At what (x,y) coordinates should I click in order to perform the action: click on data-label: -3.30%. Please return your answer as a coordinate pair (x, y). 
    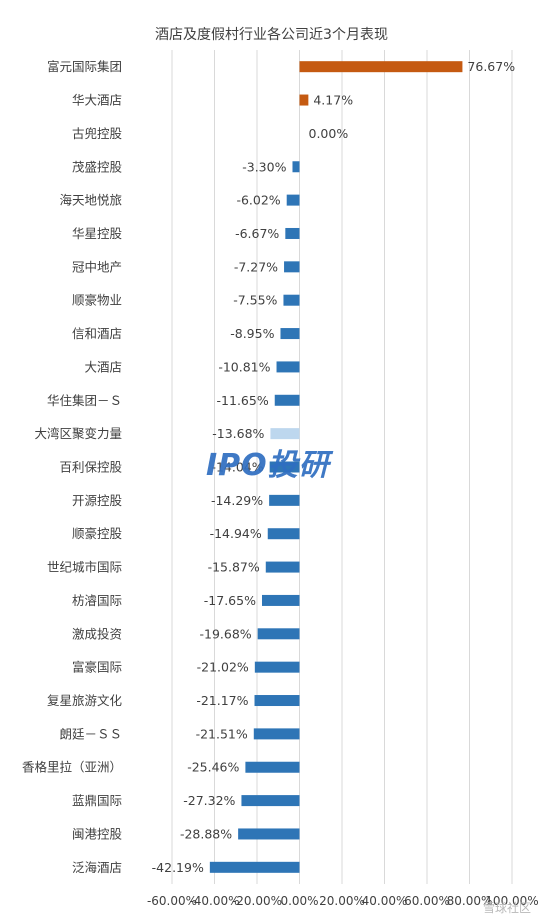
    Looking at the image, I should click on (264, 166).